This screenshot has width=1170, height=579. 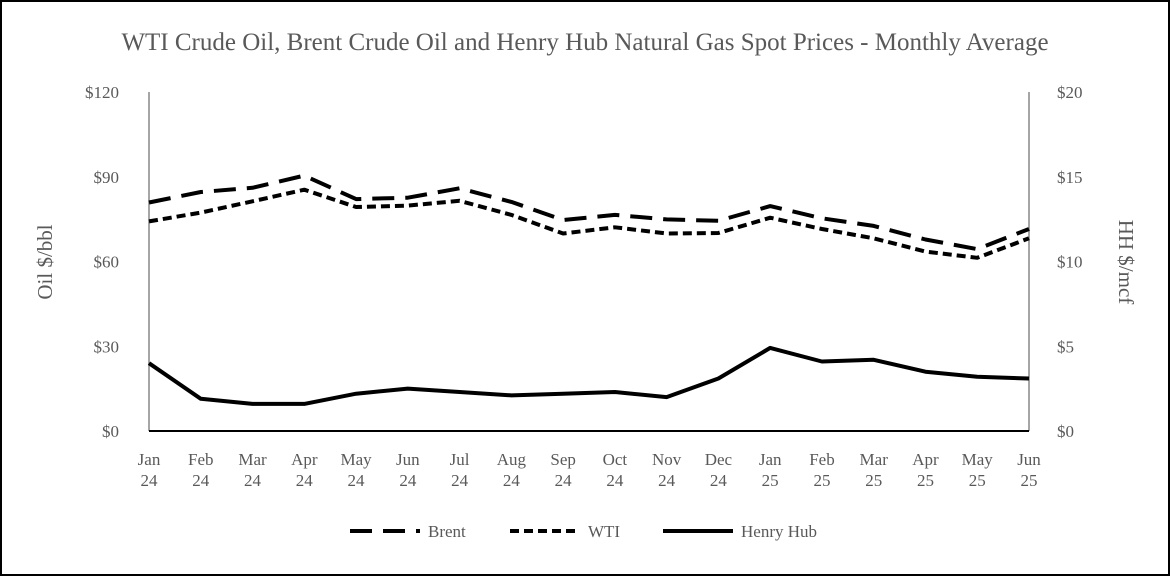 I want to click on y-right-tick-label: $20, so click(x=1070, y=92).